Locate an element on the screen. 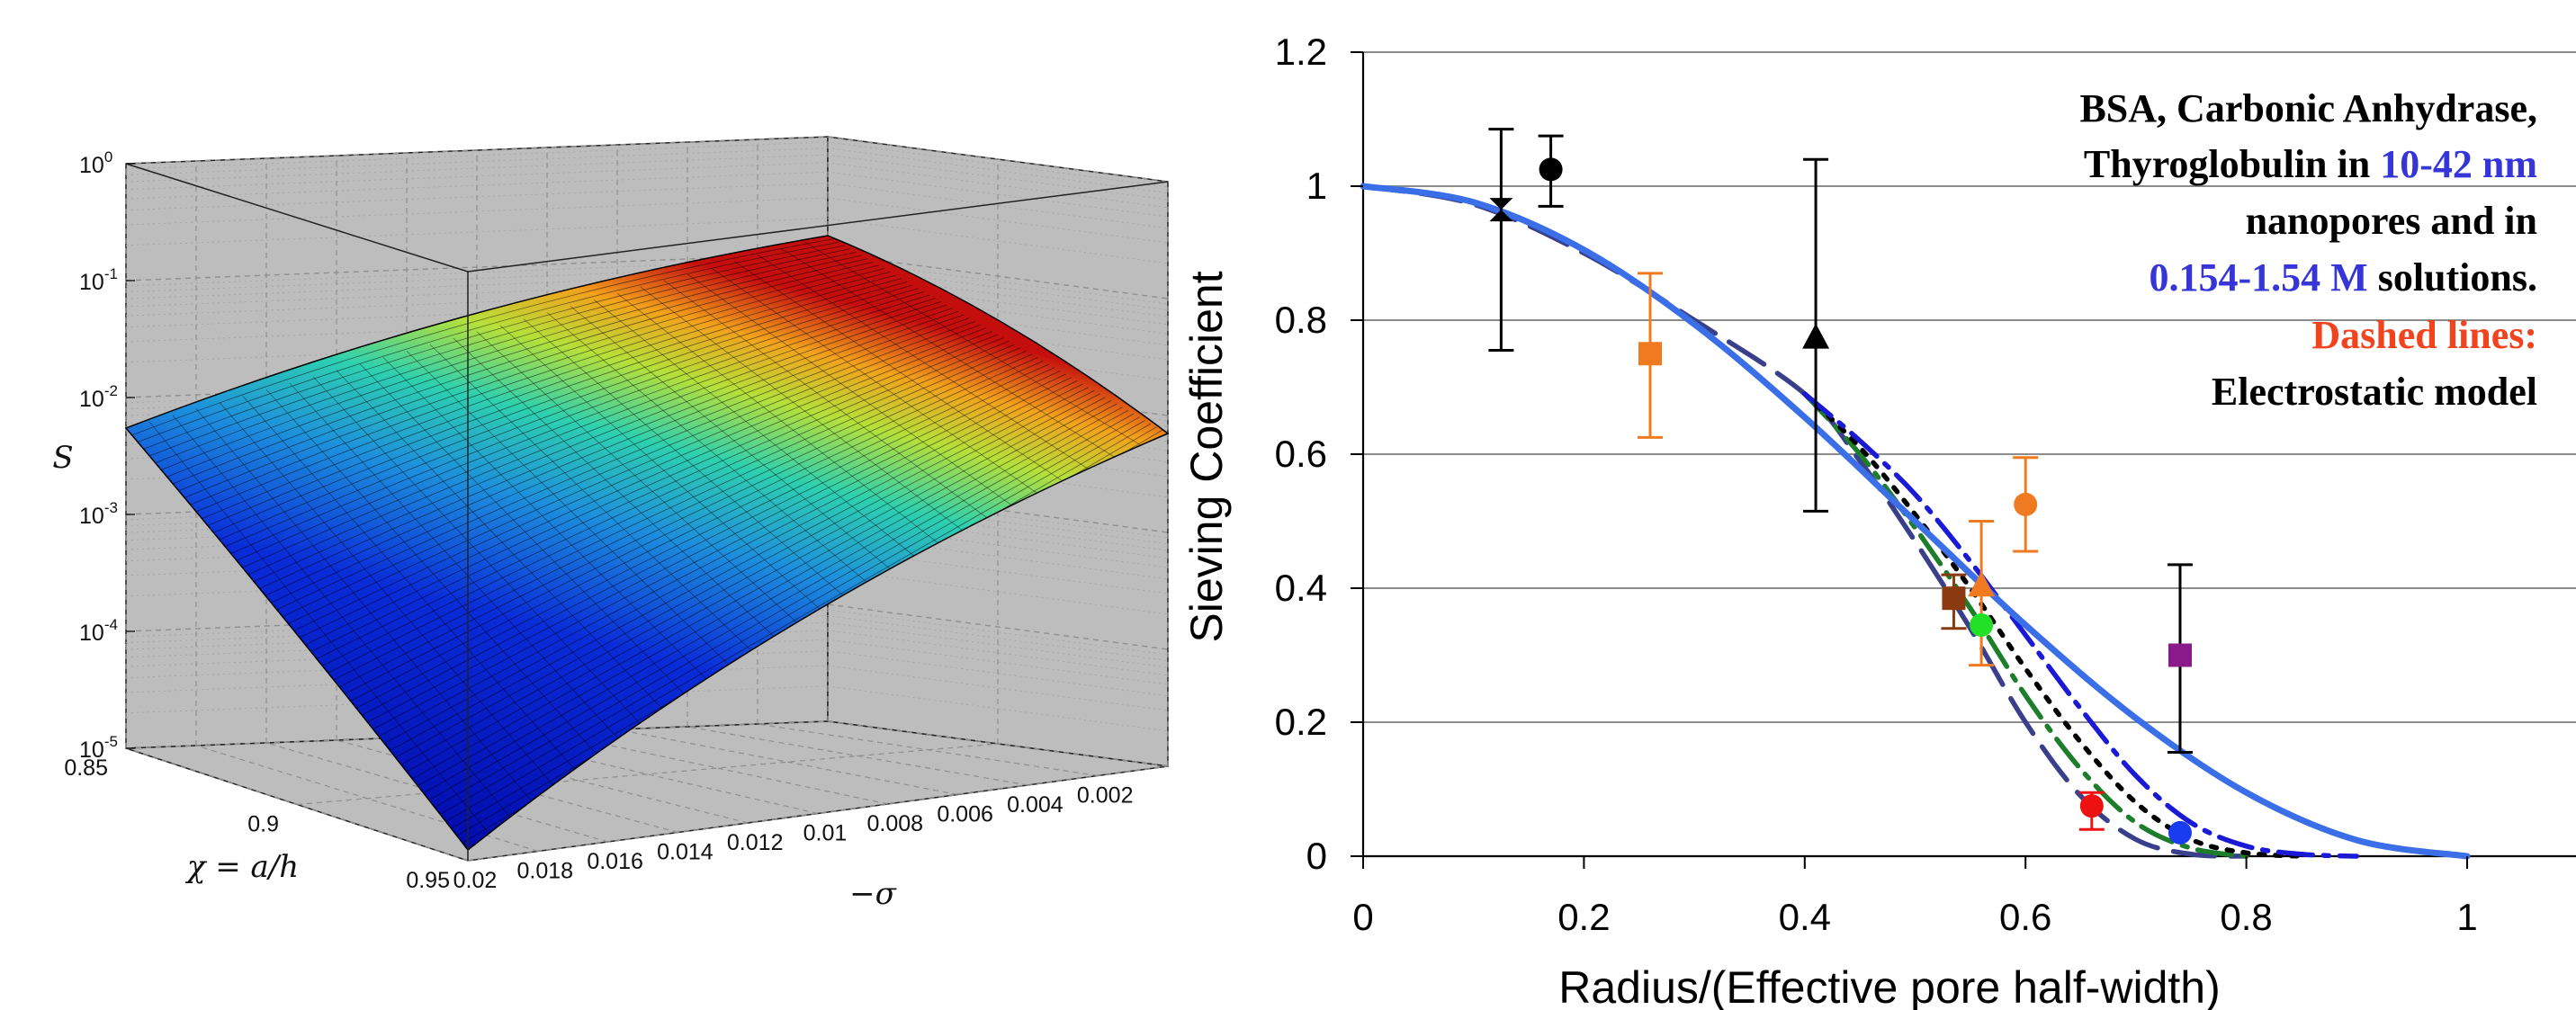  x-tick-label: 0 is located at coordinates (1362, 917).